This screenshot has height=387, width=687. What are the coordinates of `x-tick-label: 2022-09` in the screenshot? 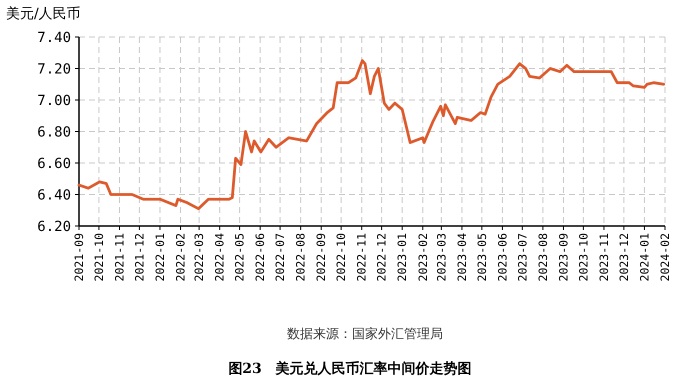 It's located at (321, 257).